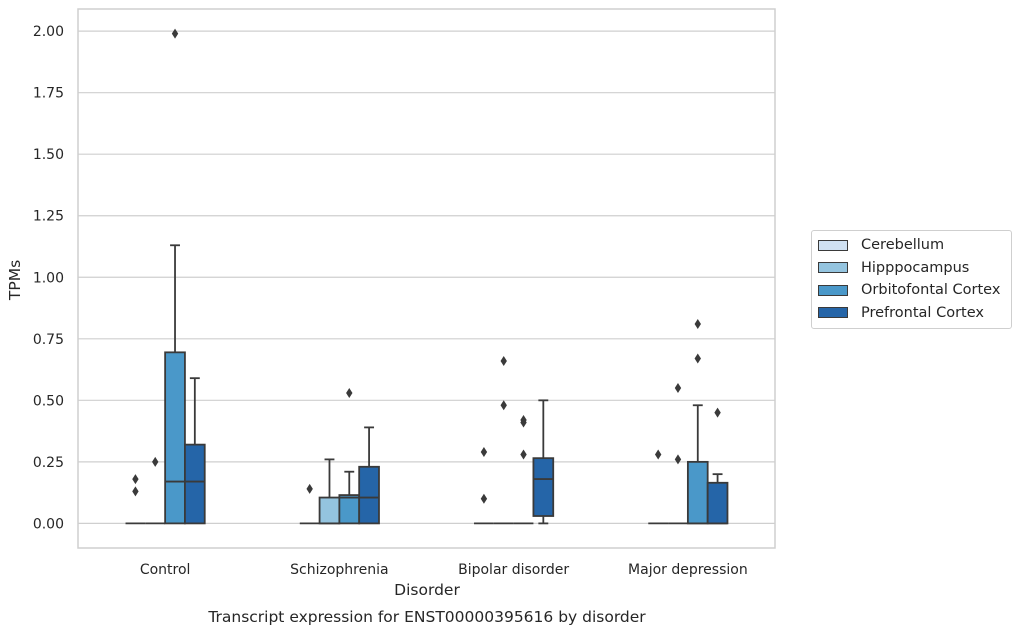 Image resolution: width=1023 pixels, height=634 pixels. Describe the element at coordinates (903, 245) in the screenshot. I see `legend-label: Cerebellum` at that location.